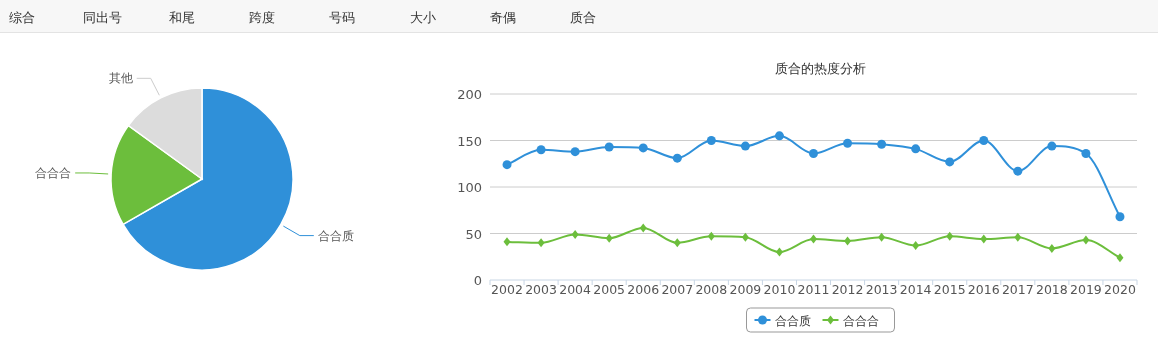 The width and height of the screenshot is (1158, 346). I want to click on legend-label: 合合合, so click(860, 320).